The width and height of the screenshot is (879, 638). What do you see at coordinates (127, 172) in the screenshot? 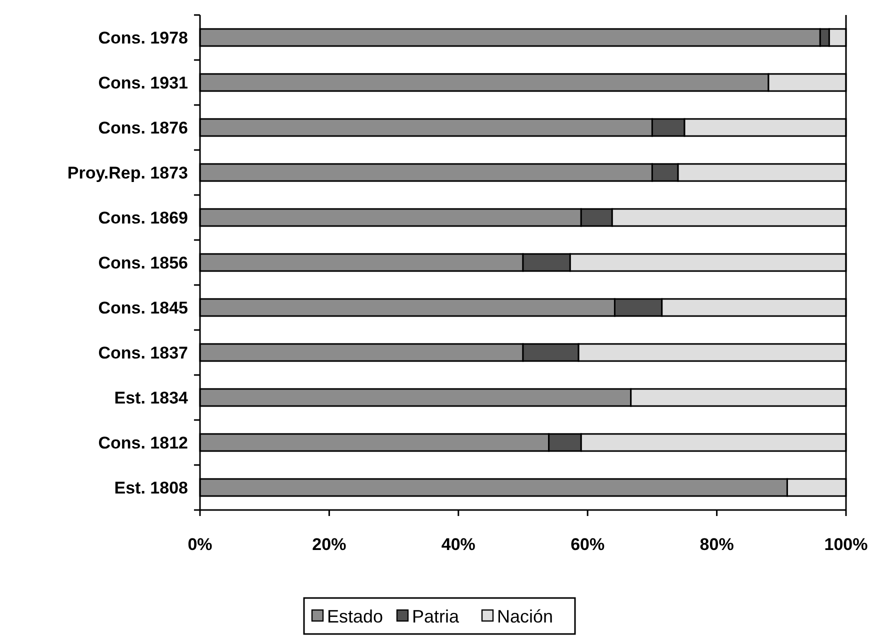
I see `y-tick-label: Proy.Rep. 1873` at bounding box center [127, 172].